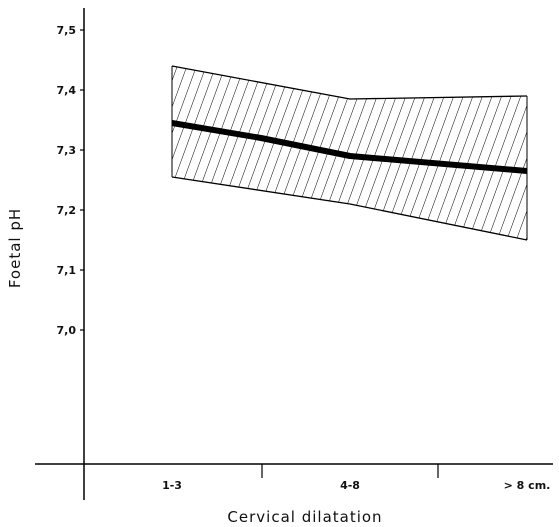  I want to click on band-upper-edge, so click(349, 82).